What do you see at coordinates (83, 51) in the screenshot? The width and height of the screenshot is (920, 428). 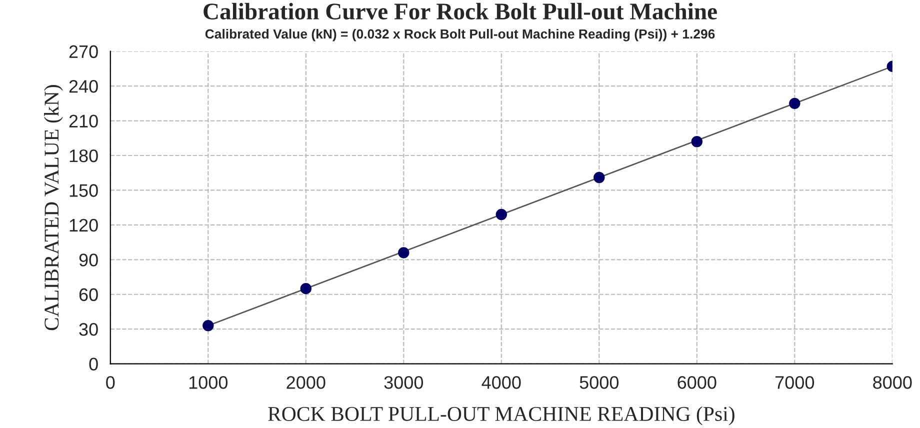 I see `y-tick-label: 270` at bounding box center [83, 51].